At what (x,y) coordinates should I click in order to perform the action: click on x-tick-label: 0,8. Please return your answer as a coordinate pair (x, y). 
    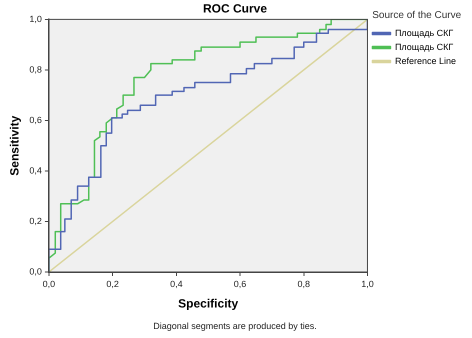
    Looking at the image, I should click on (303, 283).